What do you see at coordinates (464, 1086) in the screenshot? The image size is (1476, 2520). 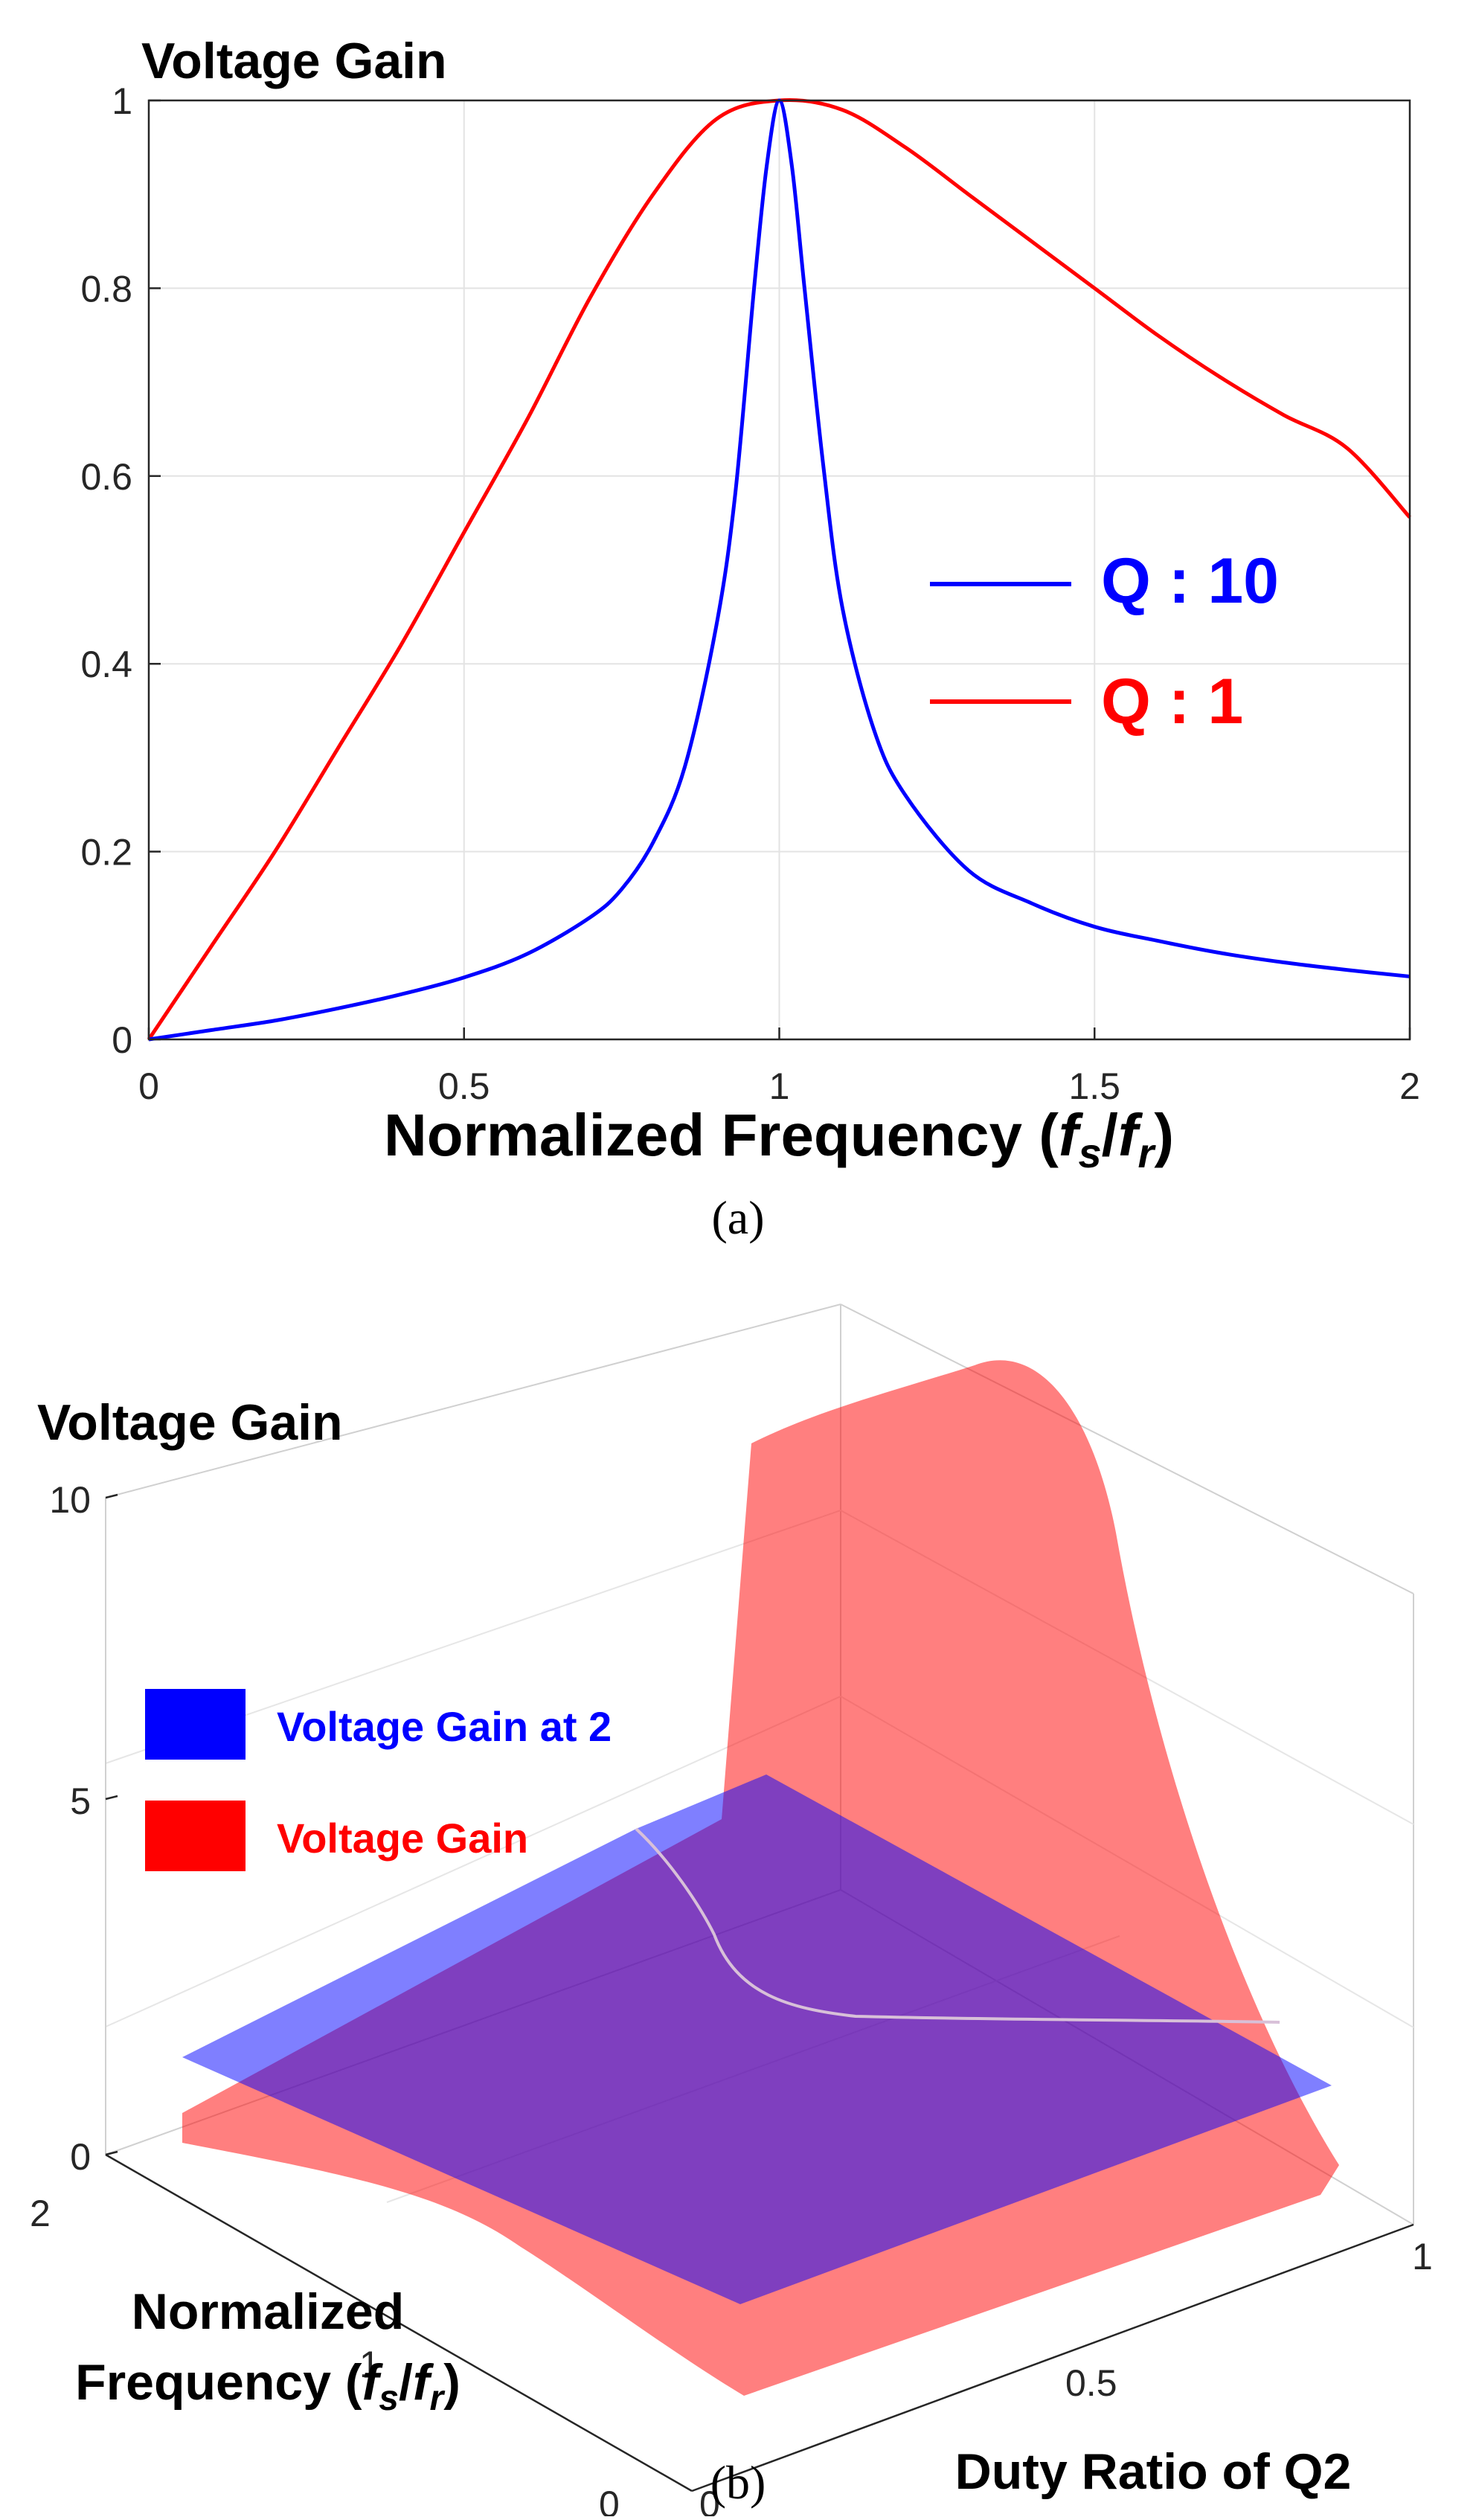 I see `x-tick-label: 0.5` at bounding box center [464, 1086].